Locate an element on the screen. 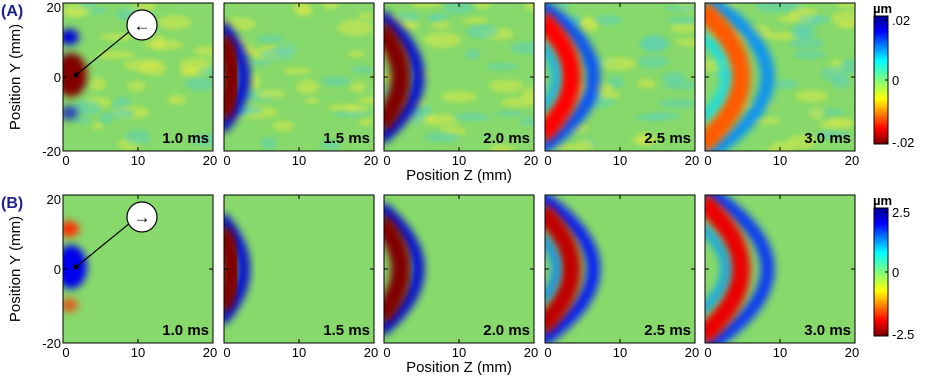 This screenshot has height=388, width=926. colorbar-tick-label: -.02 is located at coordinates (903, 142).